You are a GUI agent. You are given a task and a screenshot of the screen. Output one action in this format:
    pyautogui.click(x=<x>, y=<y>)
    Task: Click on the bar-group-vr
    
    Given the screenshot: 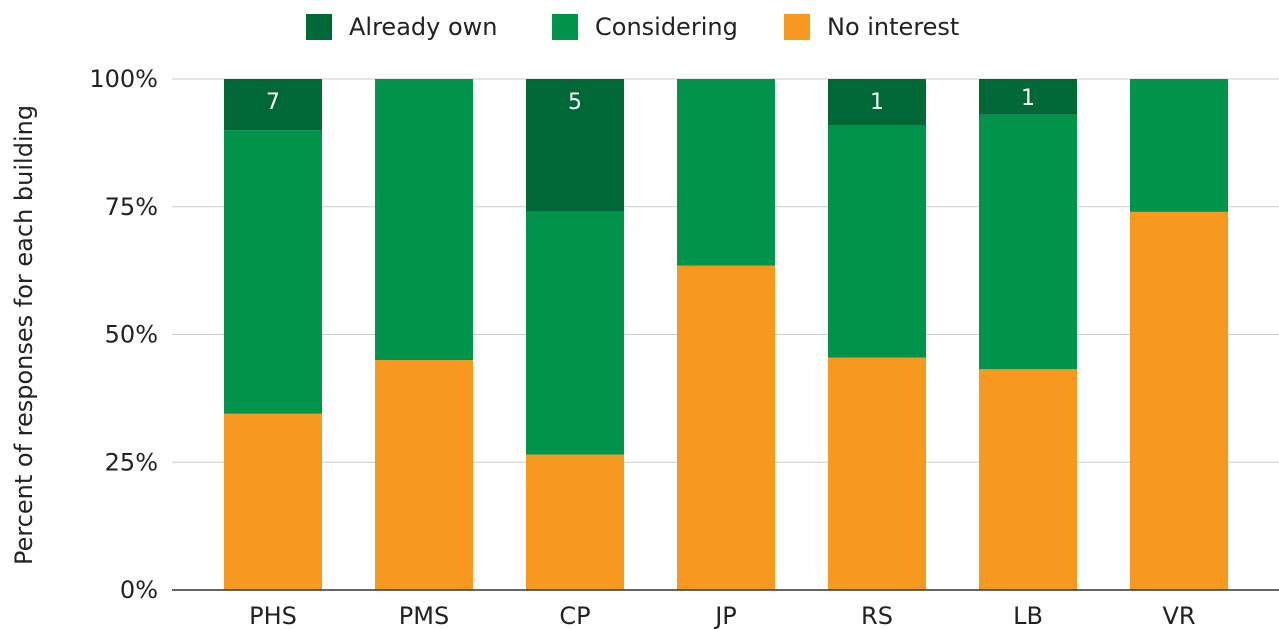 What is the action you would take?
    pyautogui.click(x=1179, y=335)
    